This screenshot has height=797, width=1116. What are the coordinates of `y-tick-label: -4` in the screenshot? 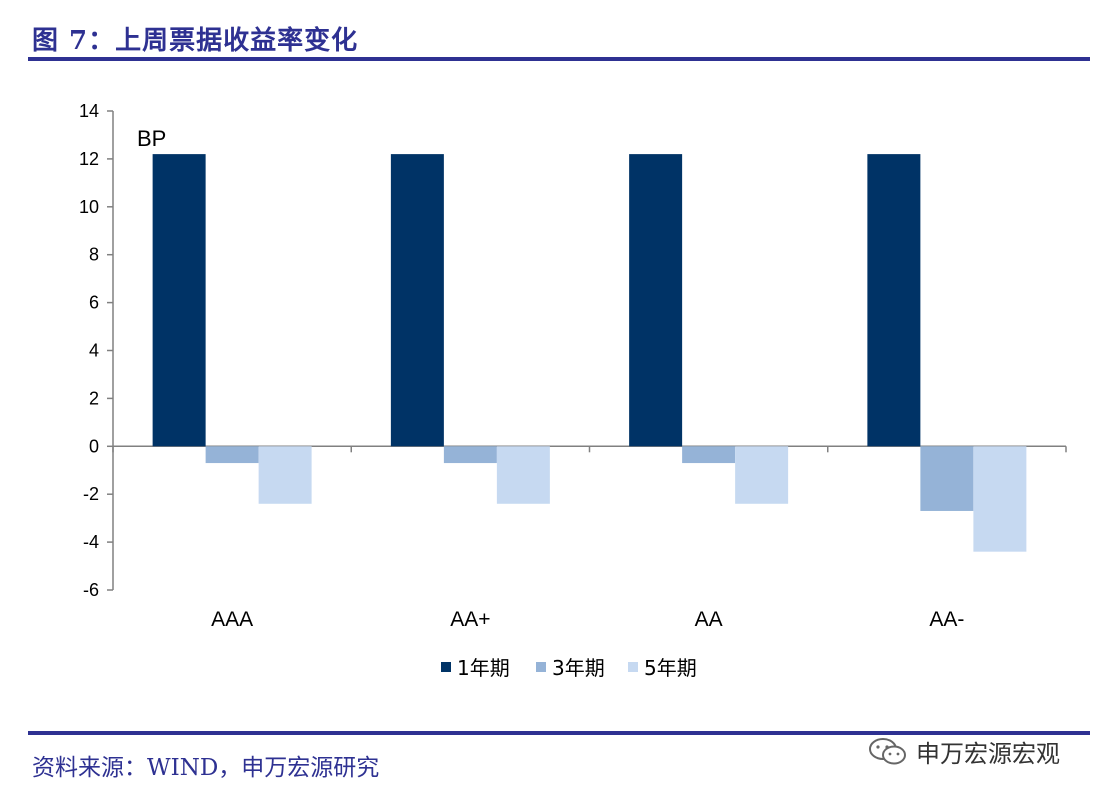 It's located at (91, 542).